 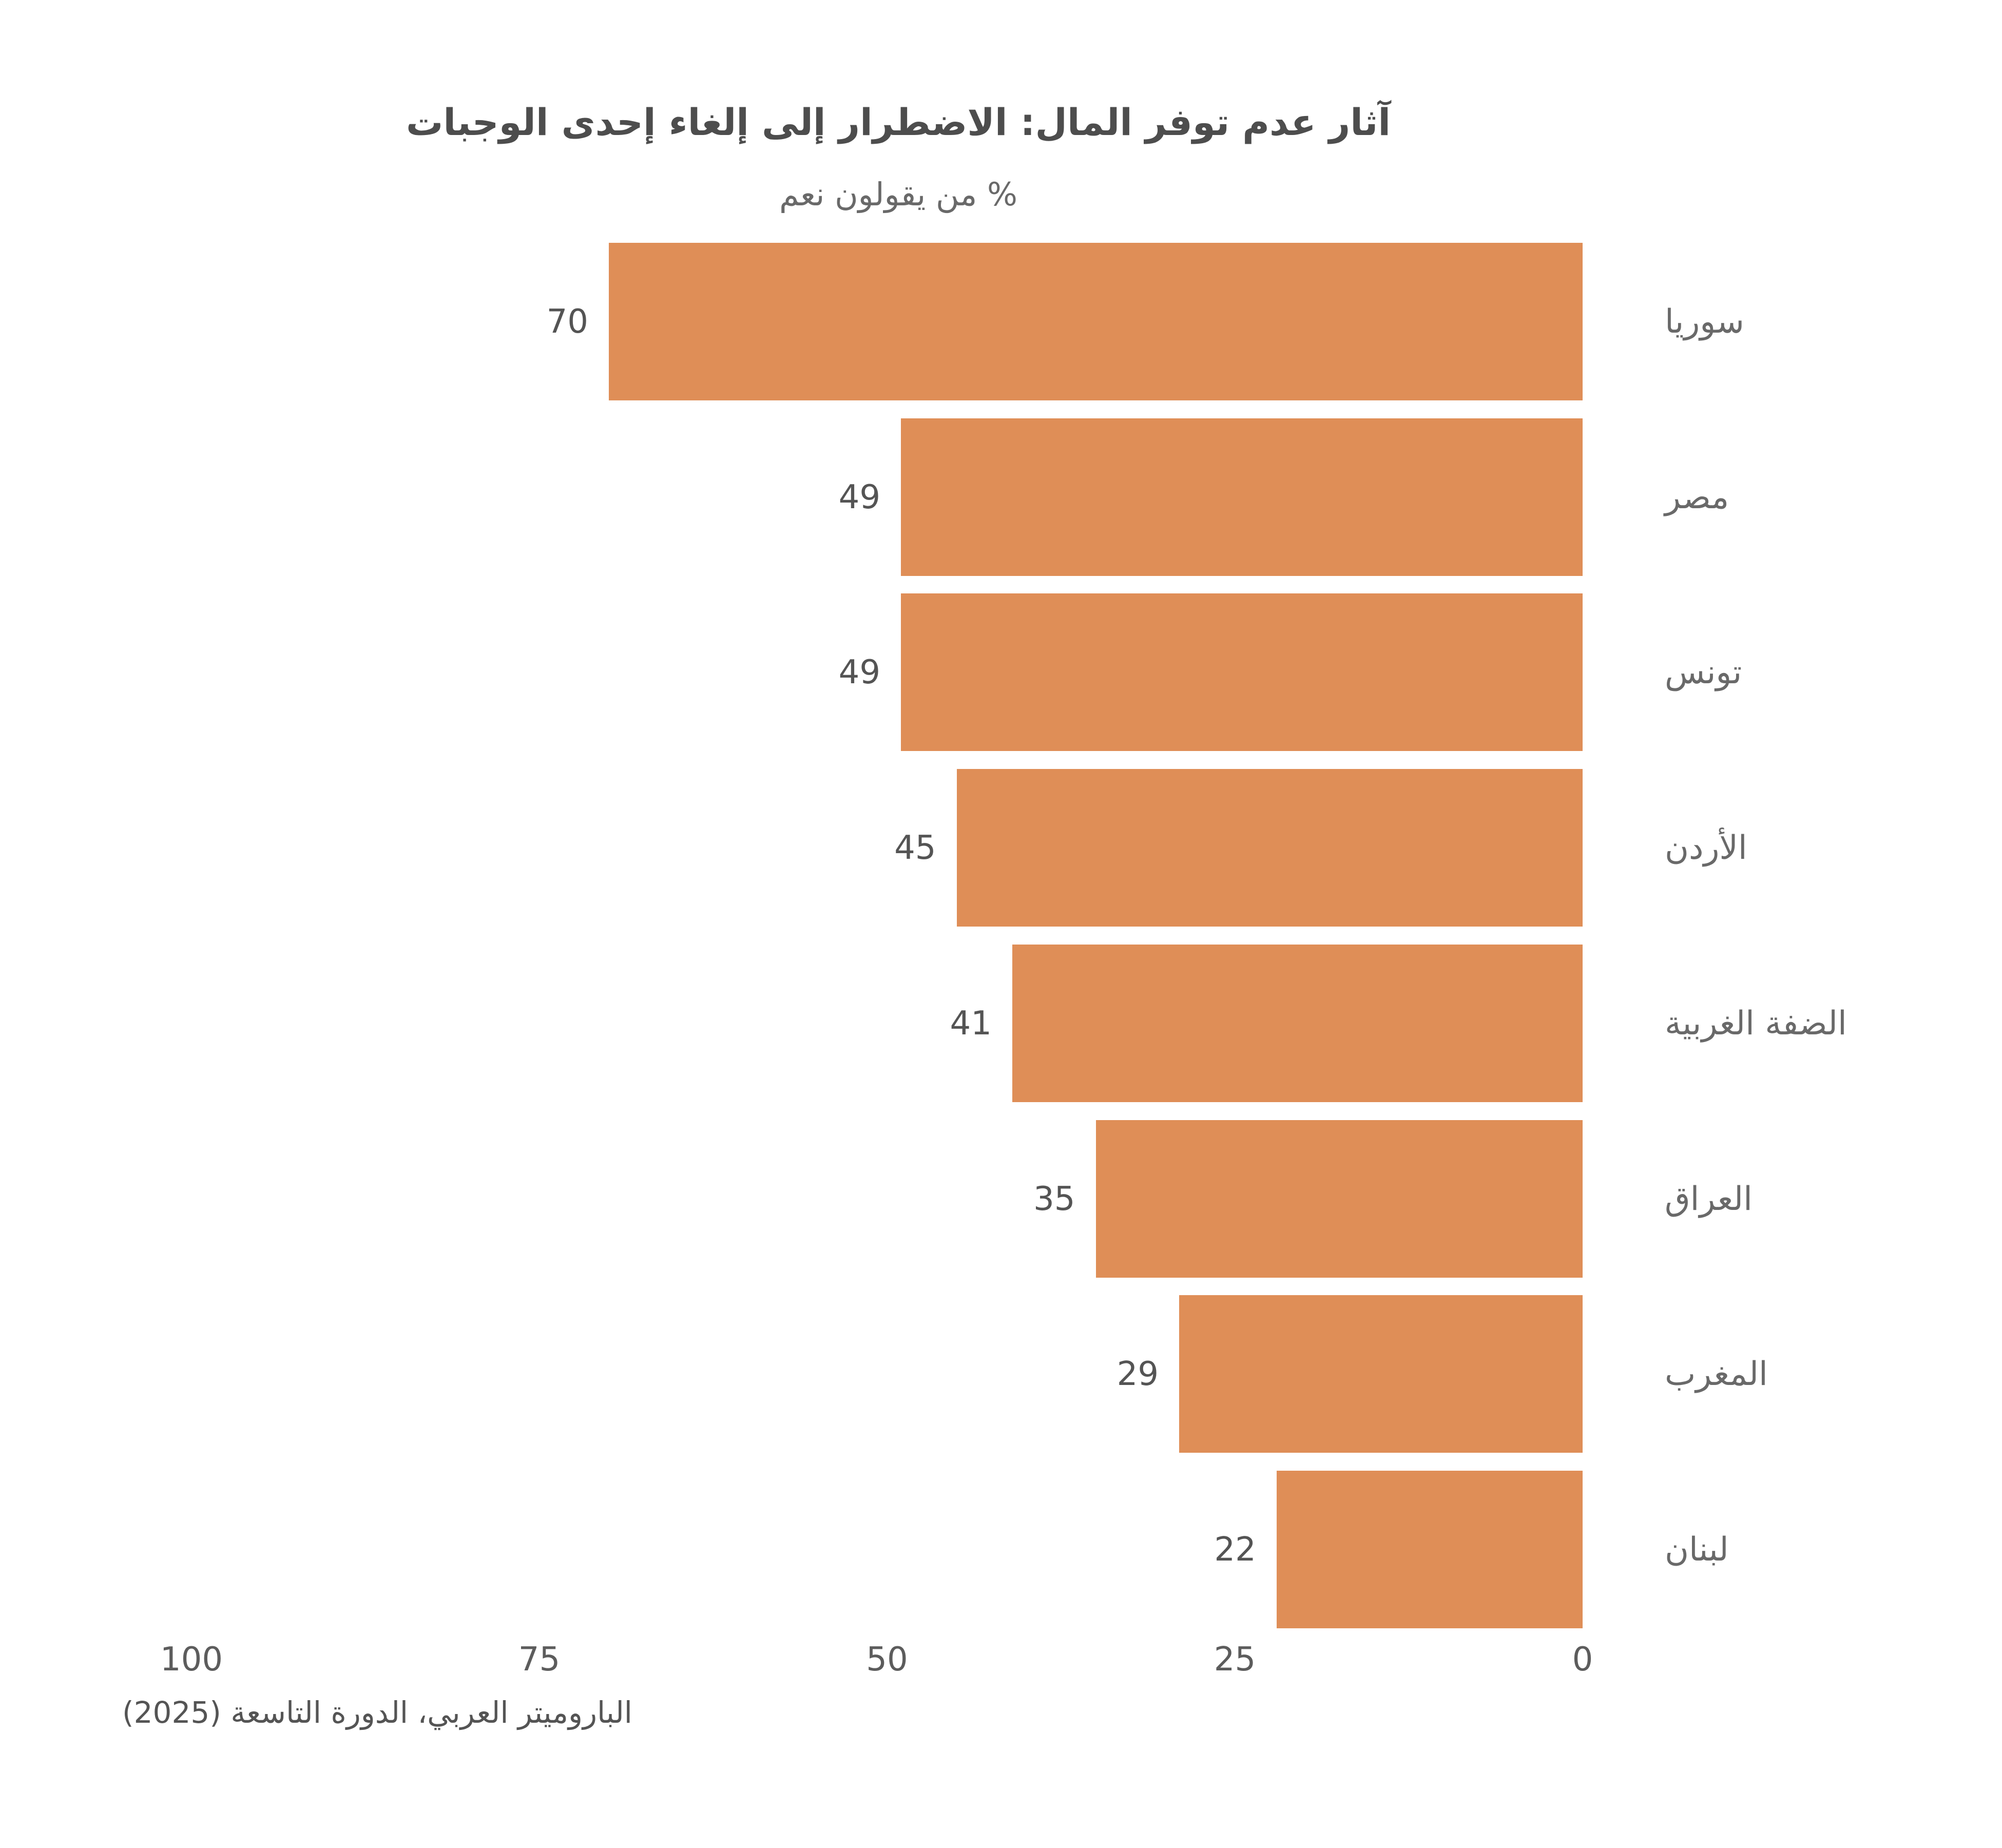 I want to click on category-label: العراق, so click(x=1709, y=1199).